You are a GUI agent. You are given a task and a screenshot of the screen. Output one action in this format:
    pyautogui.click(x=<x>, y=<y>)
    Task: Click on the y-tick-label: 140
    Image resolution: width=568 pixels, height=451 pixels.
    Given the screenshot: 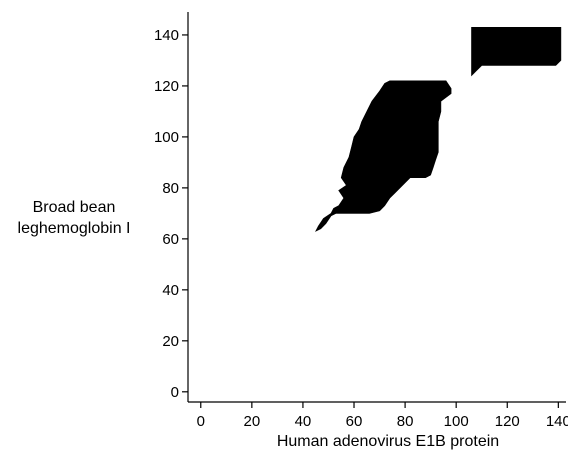 What is the action you would take?
    pyautogui.click(x=166, y=35)
    